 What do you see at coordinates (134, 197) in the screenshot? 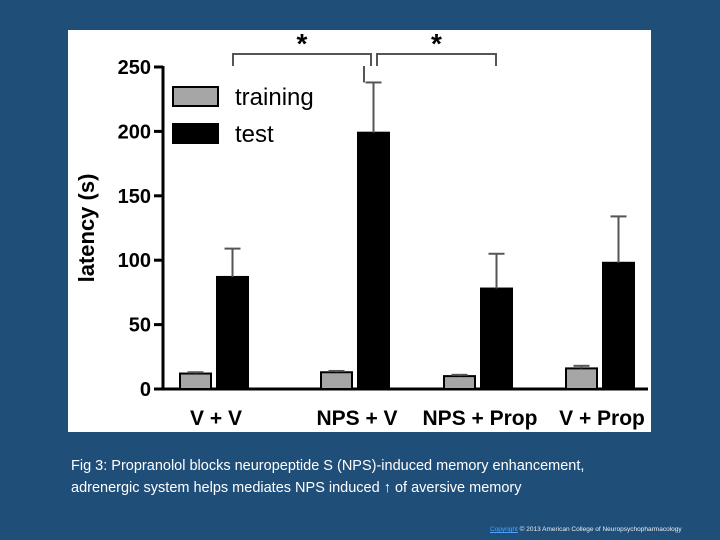
I see `y-tick-label: 150` at bounding box center [134, 197].